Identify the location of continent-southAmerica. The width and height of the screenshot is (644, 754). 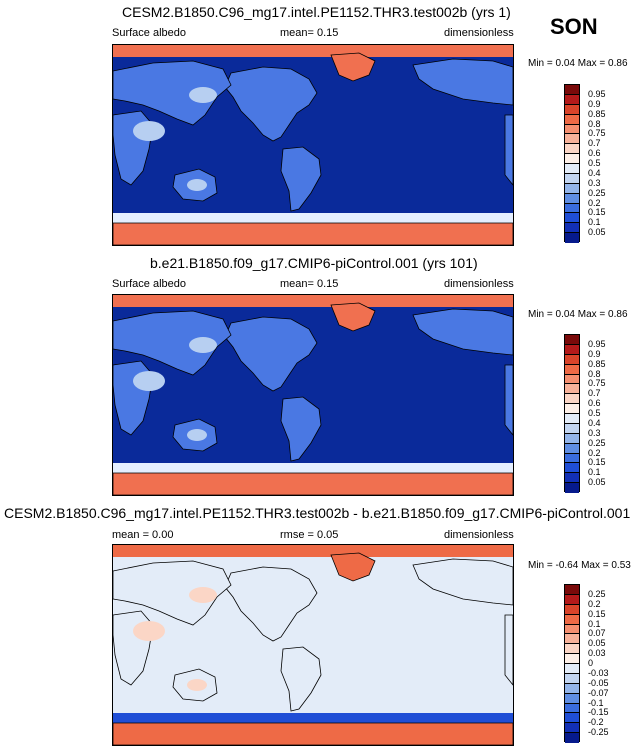
(301, 179).